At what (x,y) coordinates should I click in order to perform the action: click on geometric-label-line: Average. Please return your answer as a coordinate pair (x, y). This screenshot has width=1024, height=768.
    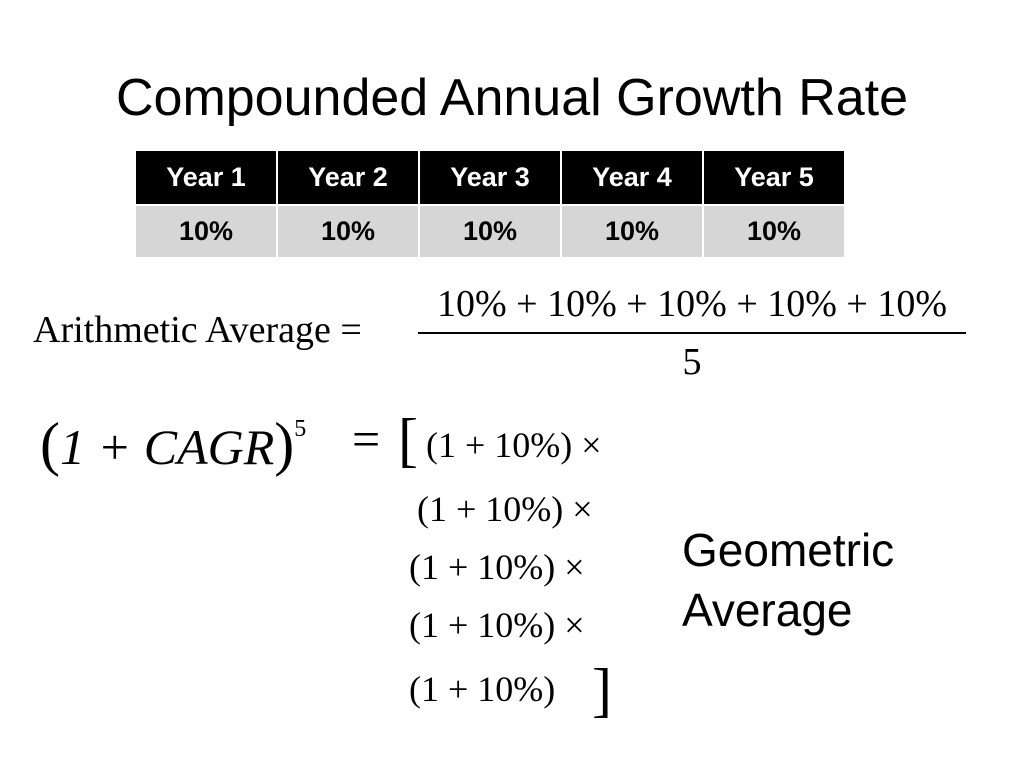
    Looking at the image, I should click on (767, 610).